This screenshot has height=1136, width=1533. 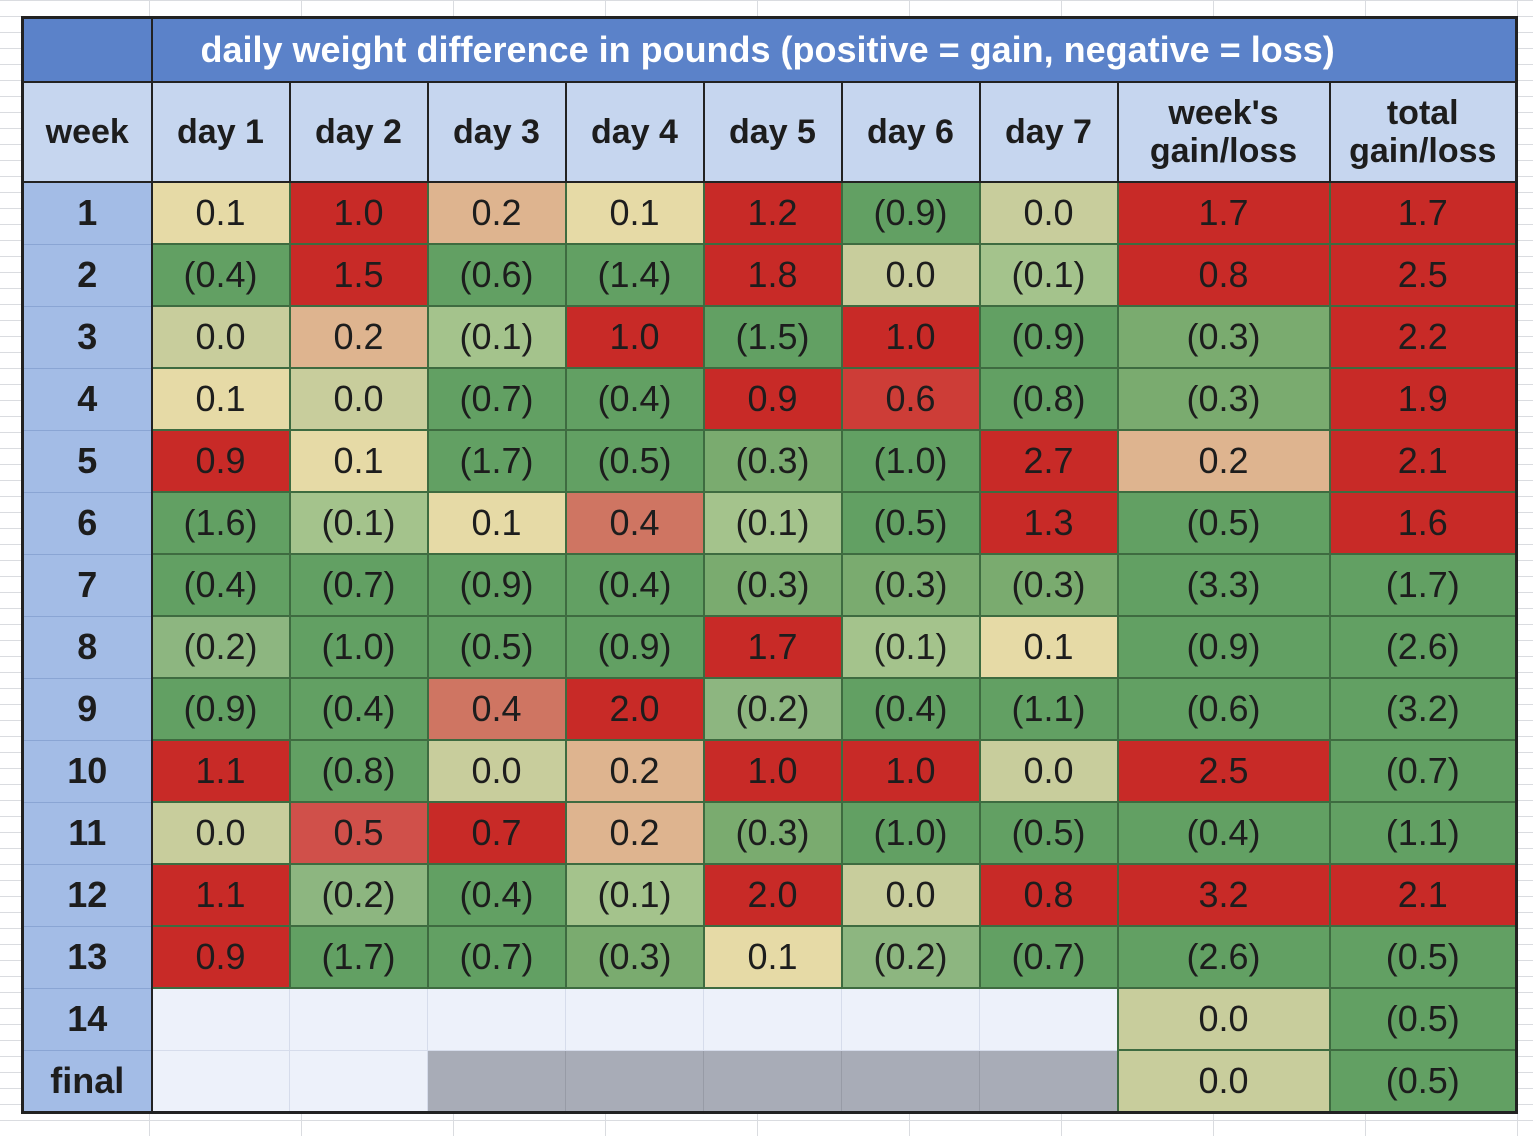 I want to click on cell-day-4: (0.1), so click(x=634, y=895).